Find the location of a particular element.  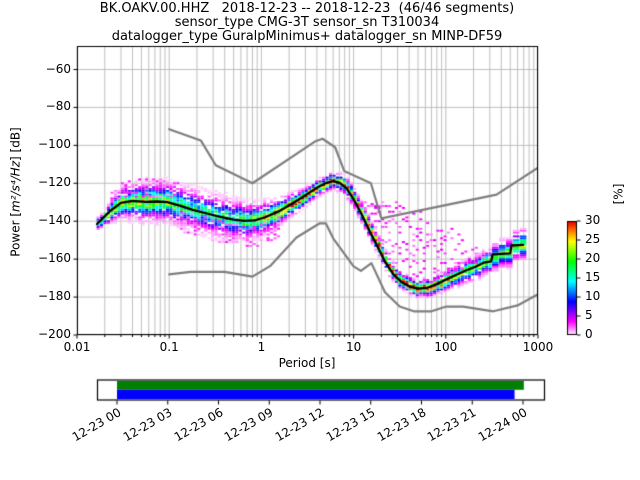

x-axis-label: Period [s] is located at coordinates (307, 363).